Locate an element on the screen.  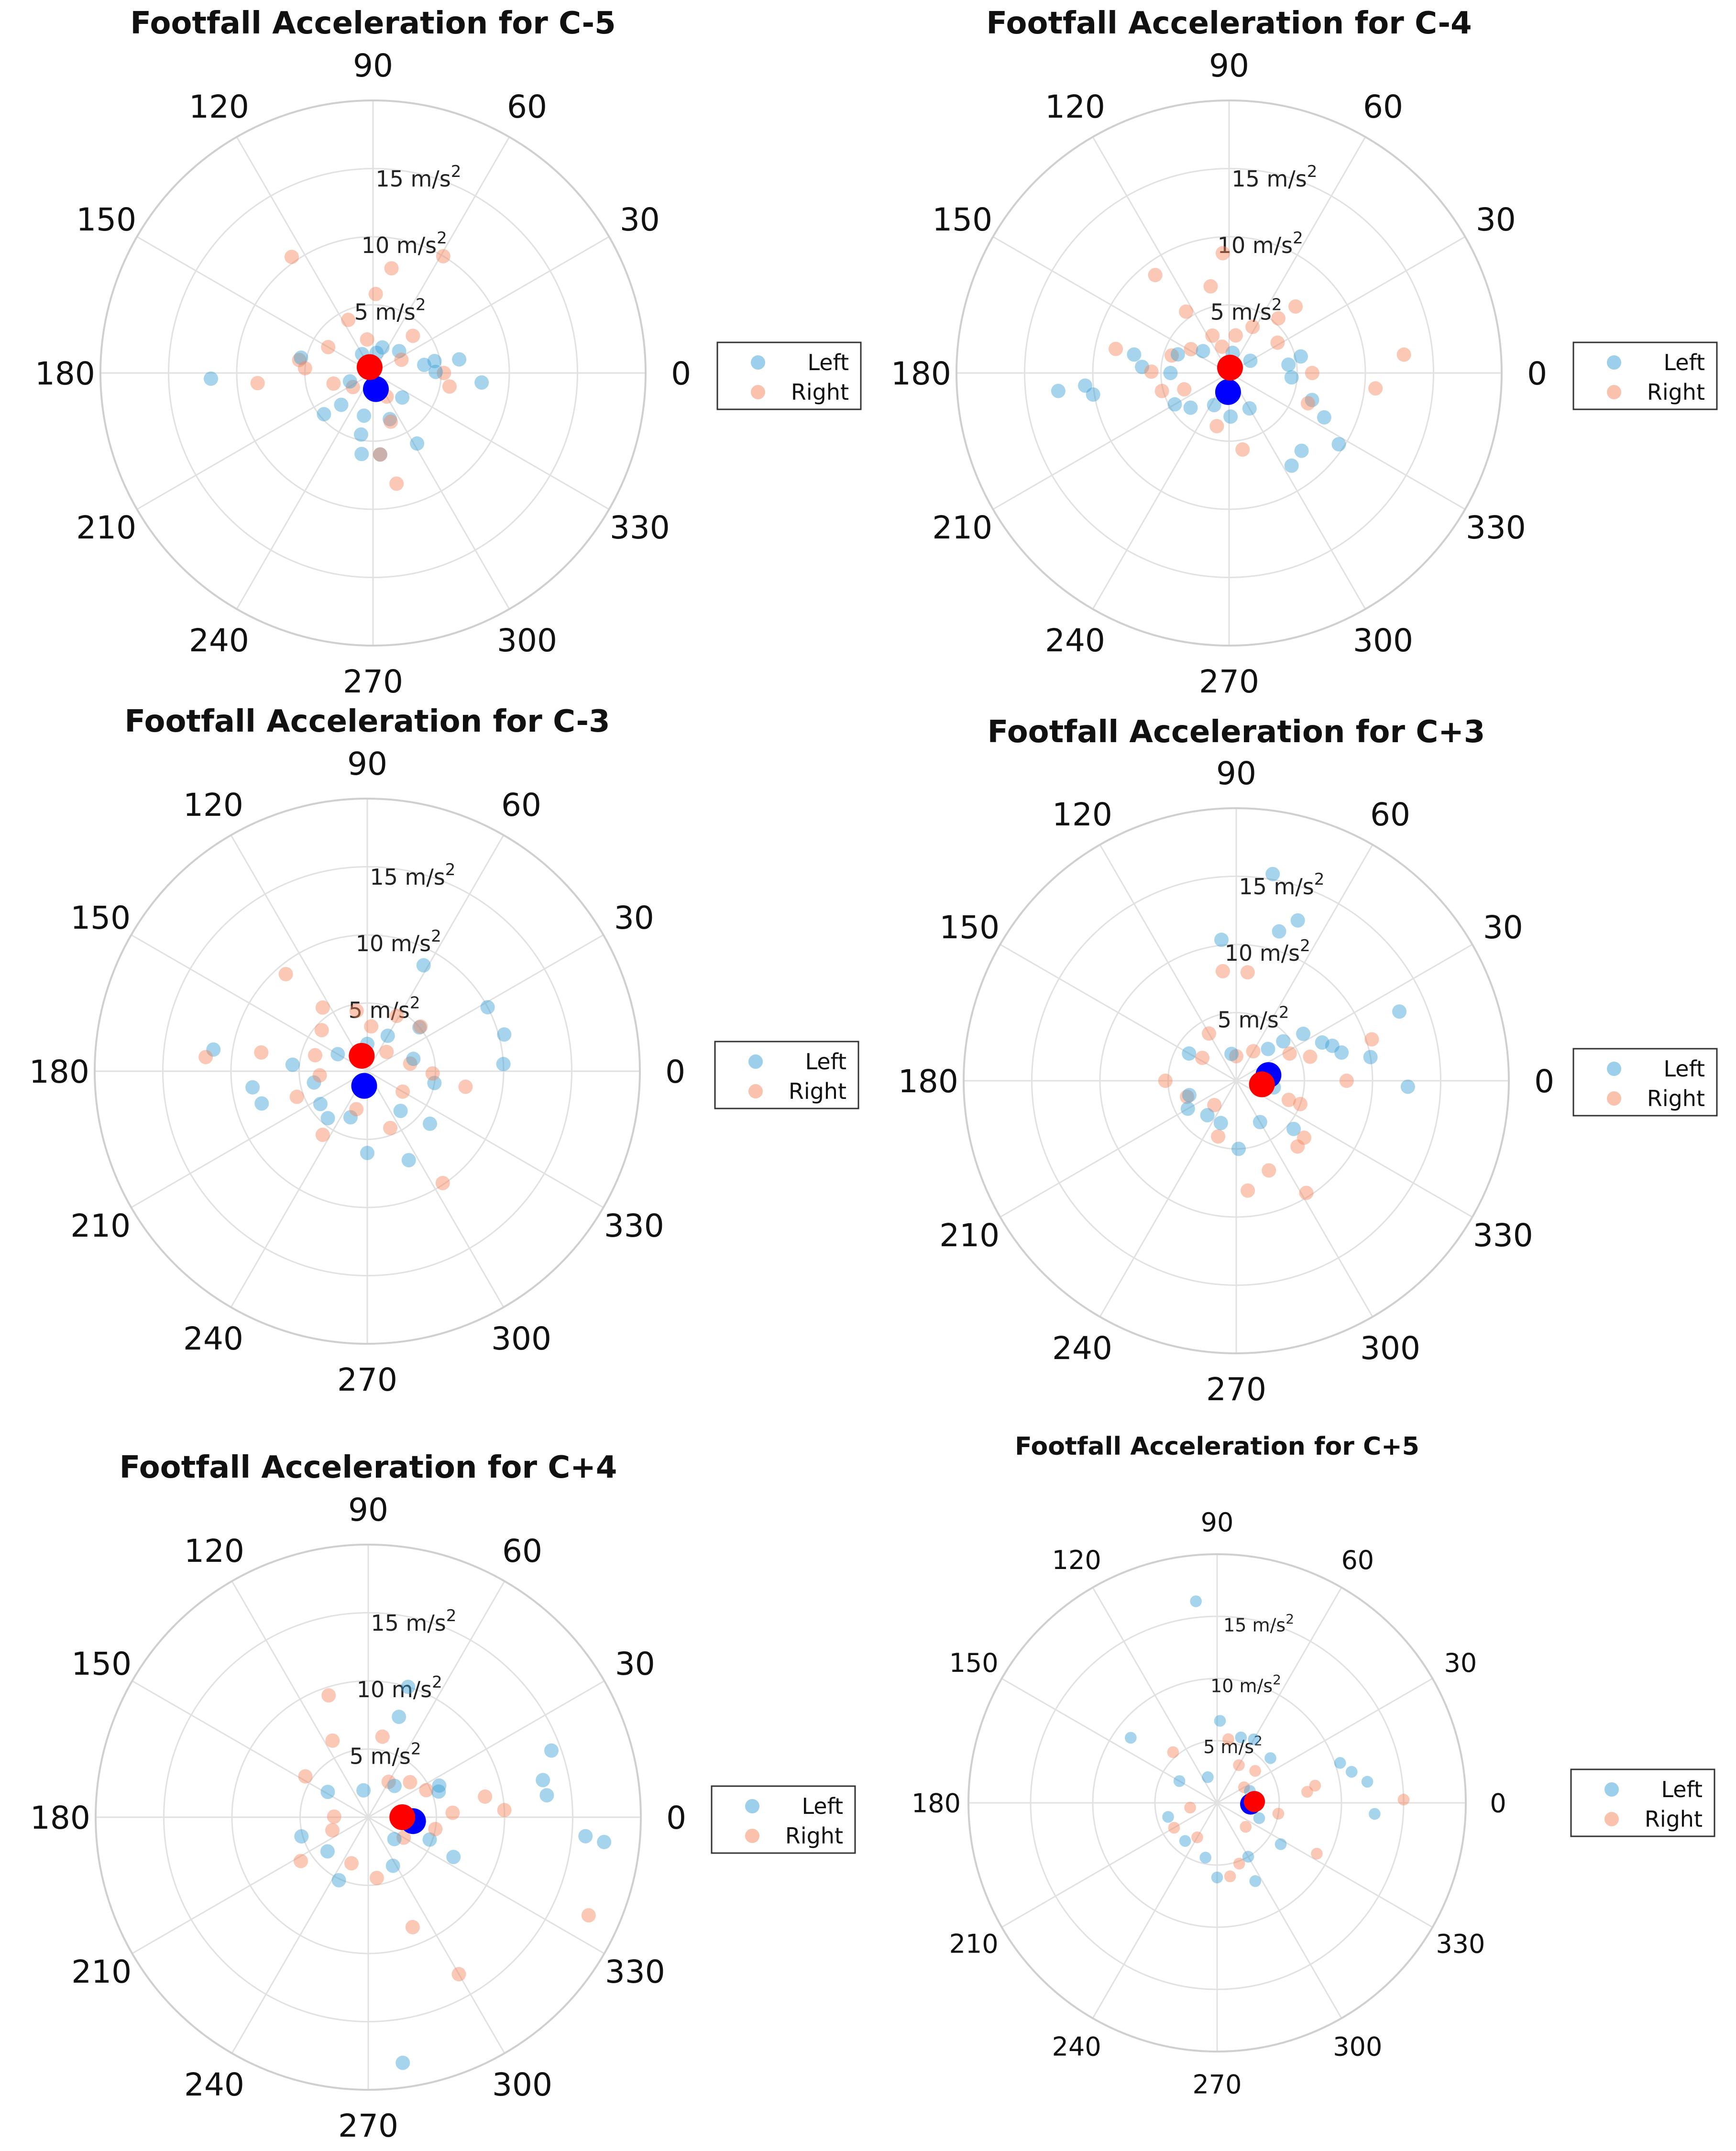
angle-tick-label: 0 is located at coordinates (681, 373).